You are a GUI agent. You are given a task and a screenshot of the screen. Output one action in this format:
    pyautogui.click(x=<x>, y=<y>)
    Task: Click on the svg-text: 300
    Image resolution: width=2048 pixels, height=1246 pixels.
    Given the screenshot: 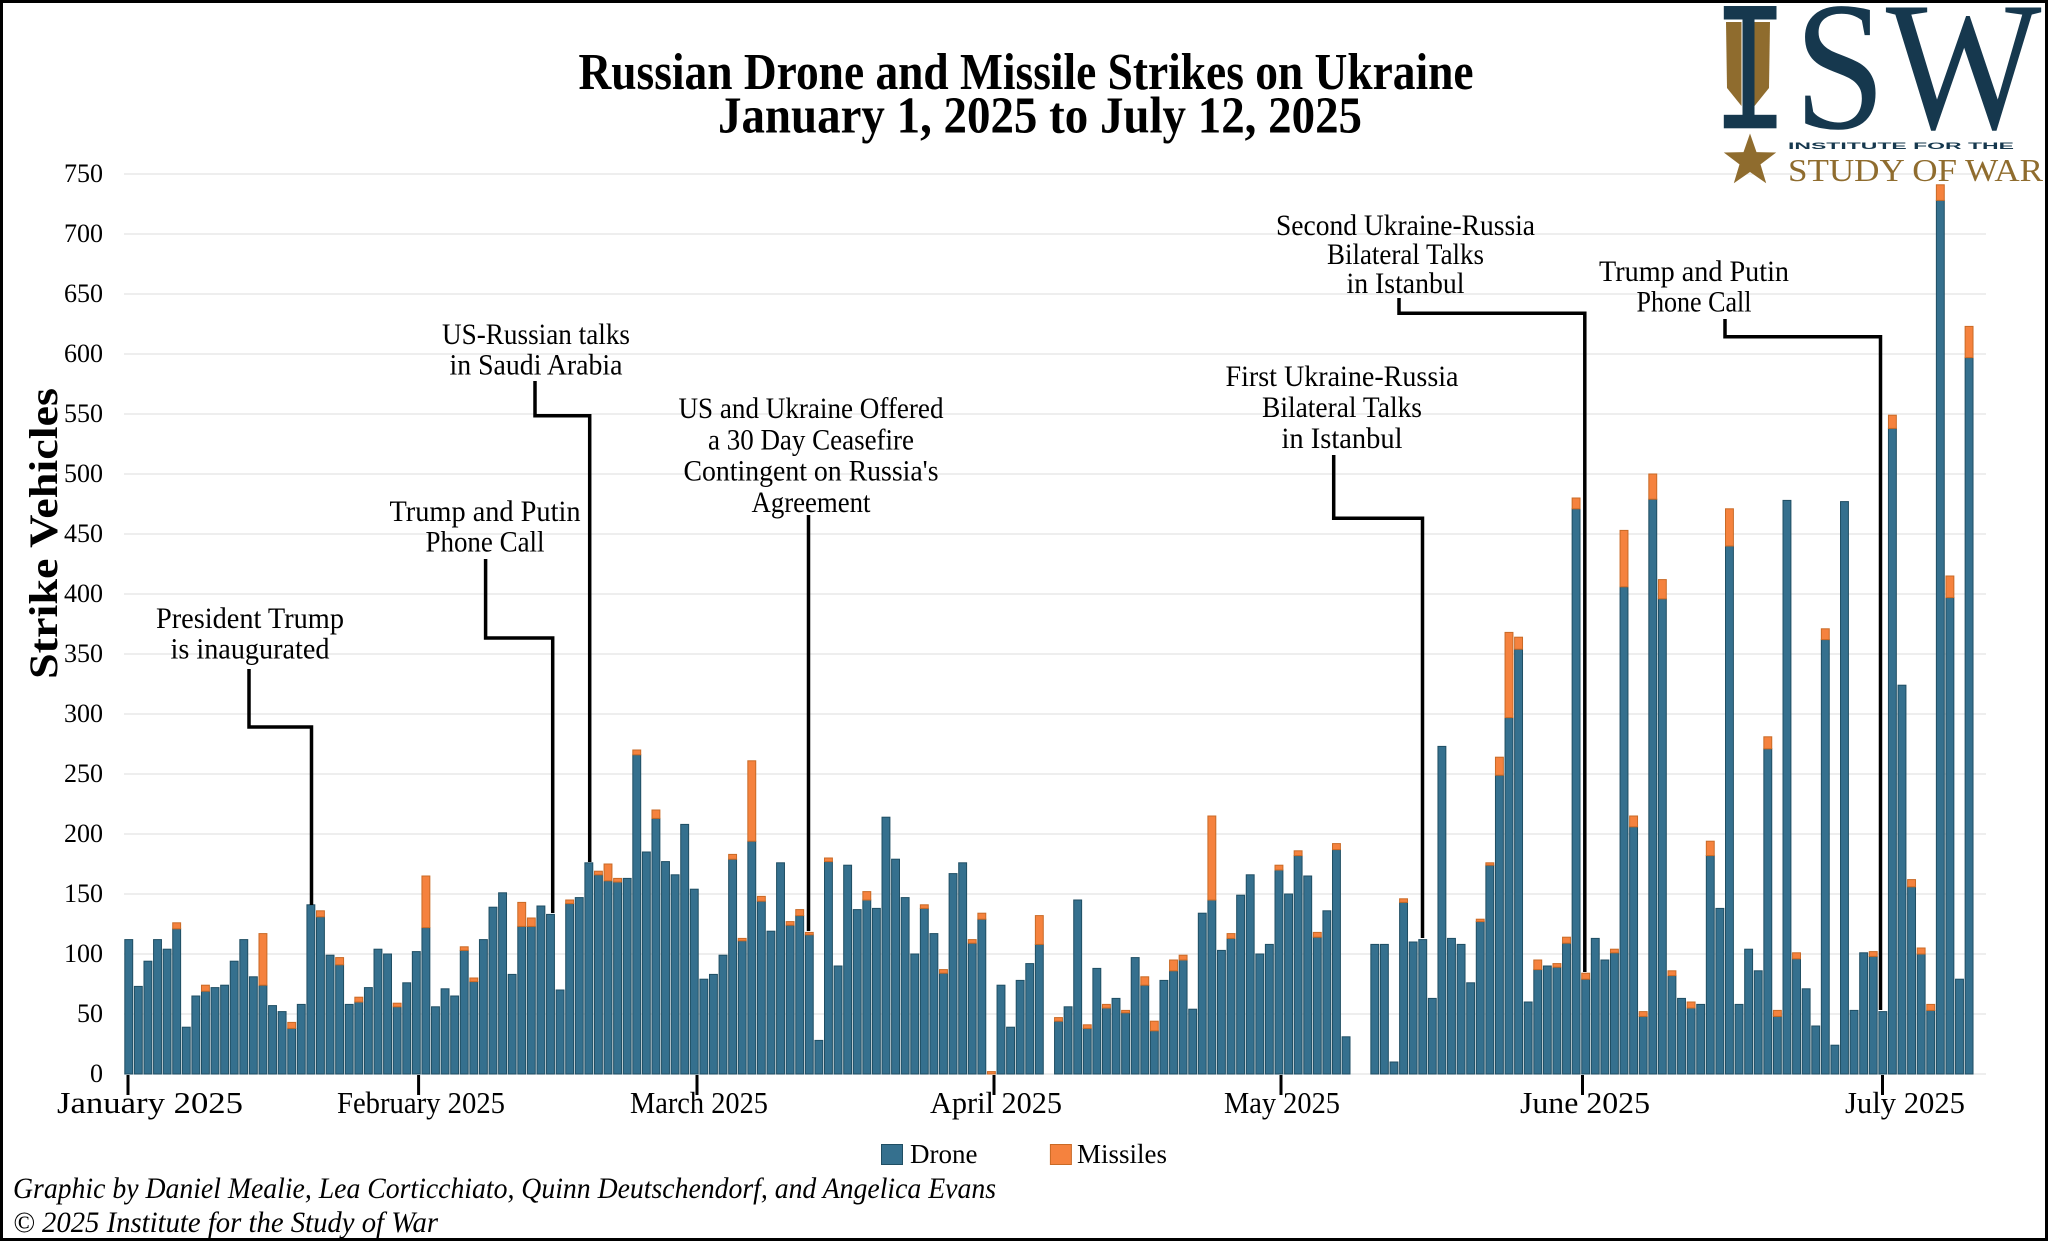 What is the action you would take?
    pyautogui.click(x=83, y=713)
    